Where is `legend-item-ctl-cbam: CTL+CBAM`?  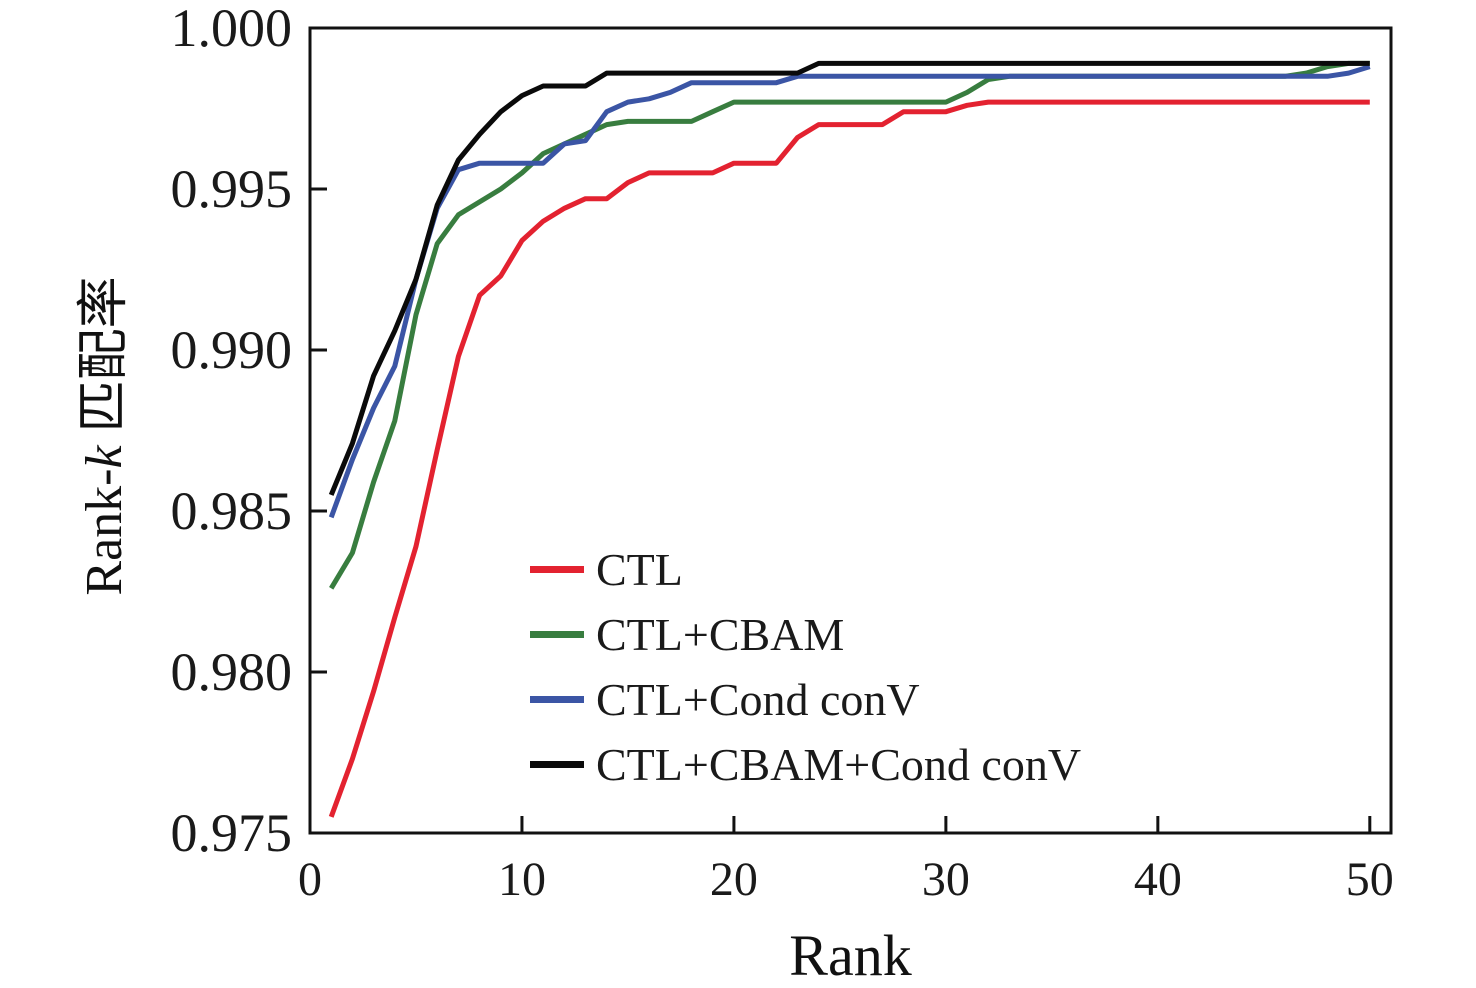 legend-item-ctl-cbam: CTL+CBAM is located at coordinates (805, 634).